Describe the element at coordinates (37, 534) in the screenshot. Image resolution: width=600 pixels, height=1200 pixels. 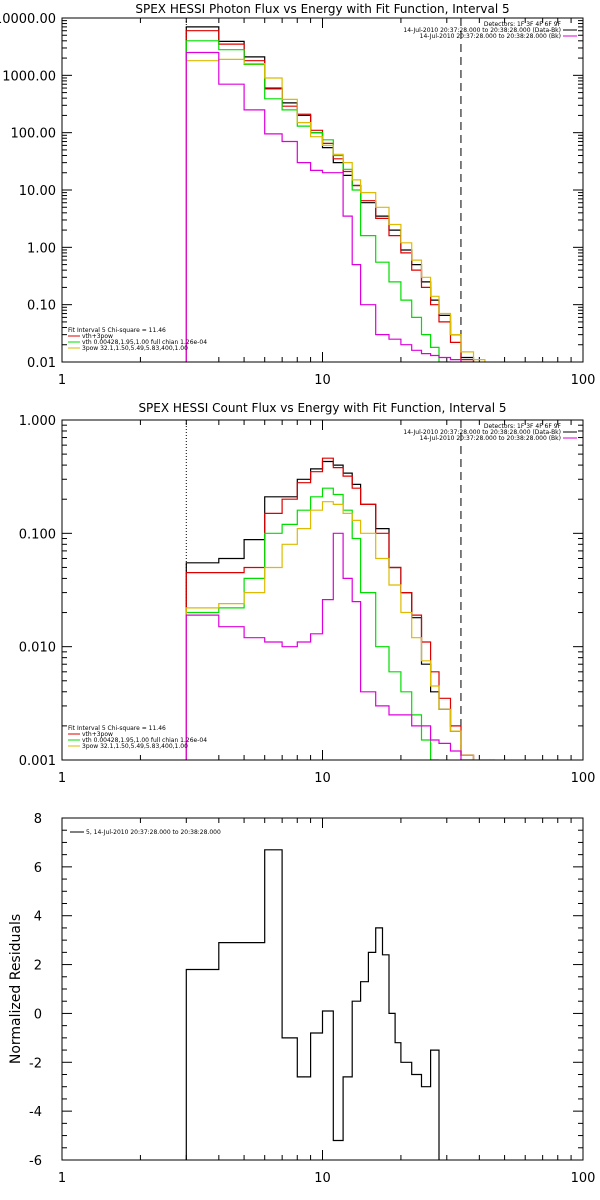
I see `y-tick-label: 0.100` at that location.